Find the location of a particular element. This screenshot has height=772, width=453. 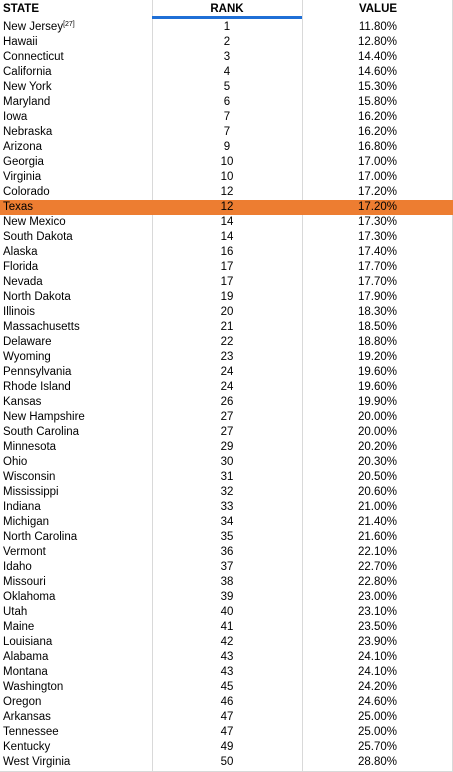

table-row: Arizona 9 16.80% is located at coordinates (226, 147).